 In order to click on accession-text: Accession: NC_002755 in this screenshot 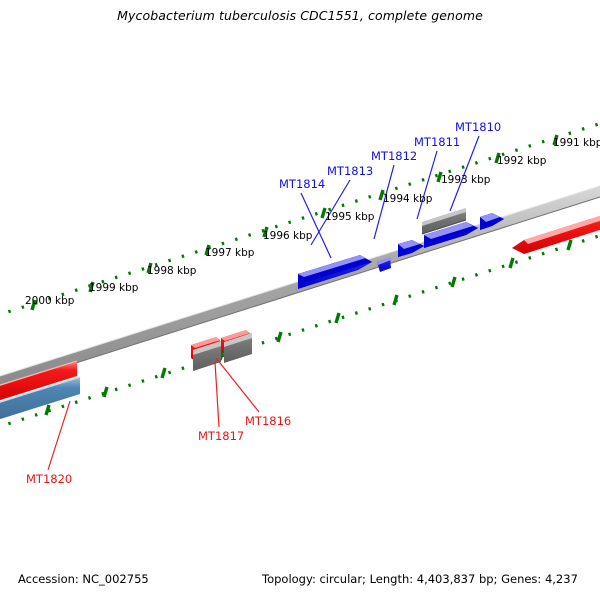, I will do `click(83, 579)`.